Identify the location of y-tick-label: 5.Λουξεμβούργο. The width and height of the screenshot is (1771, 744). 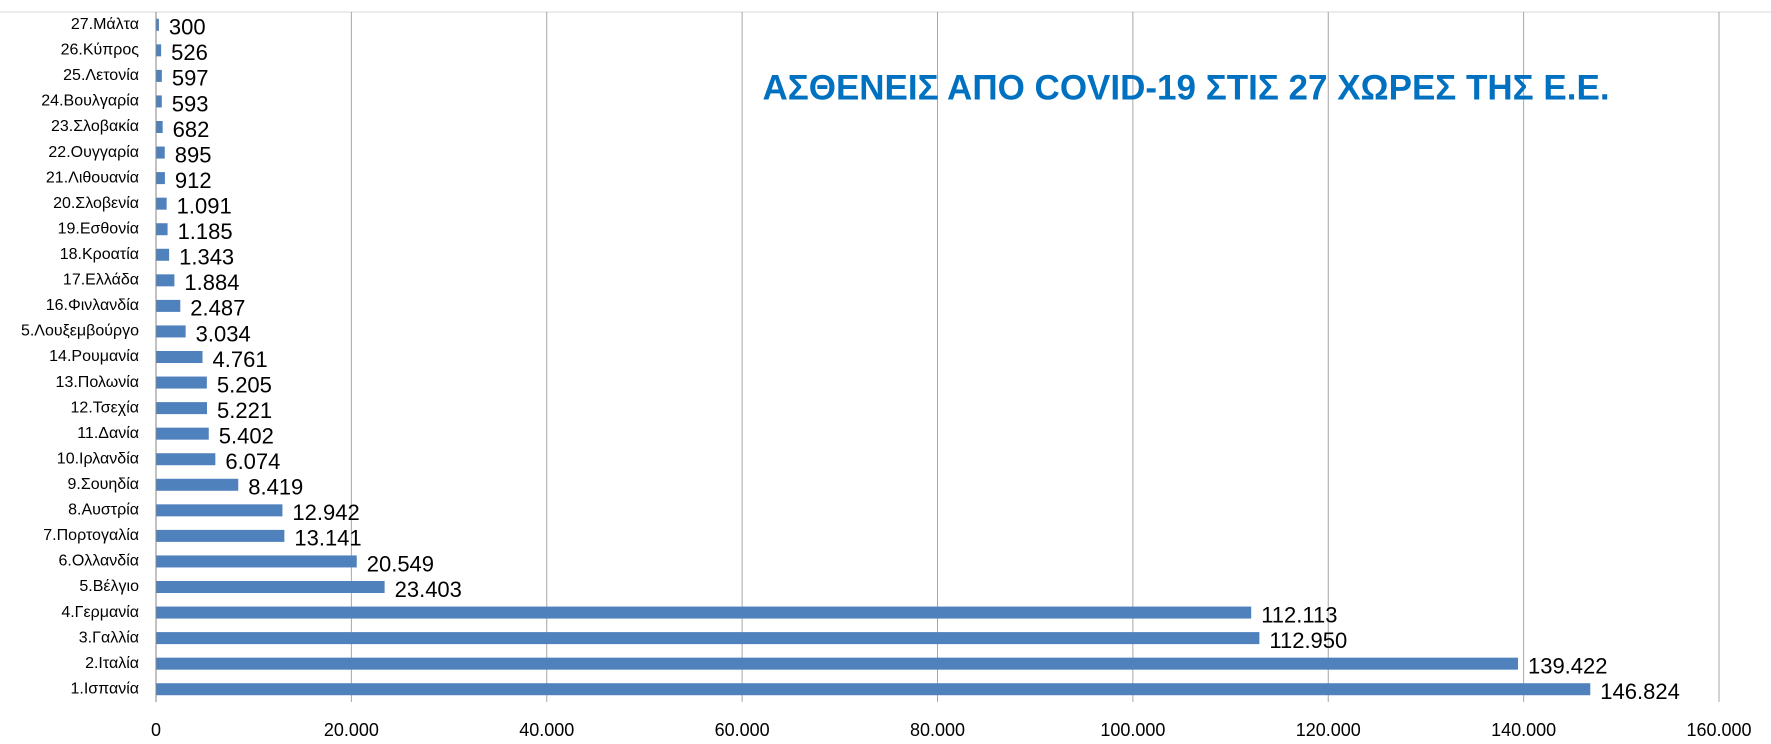
(80, 331).